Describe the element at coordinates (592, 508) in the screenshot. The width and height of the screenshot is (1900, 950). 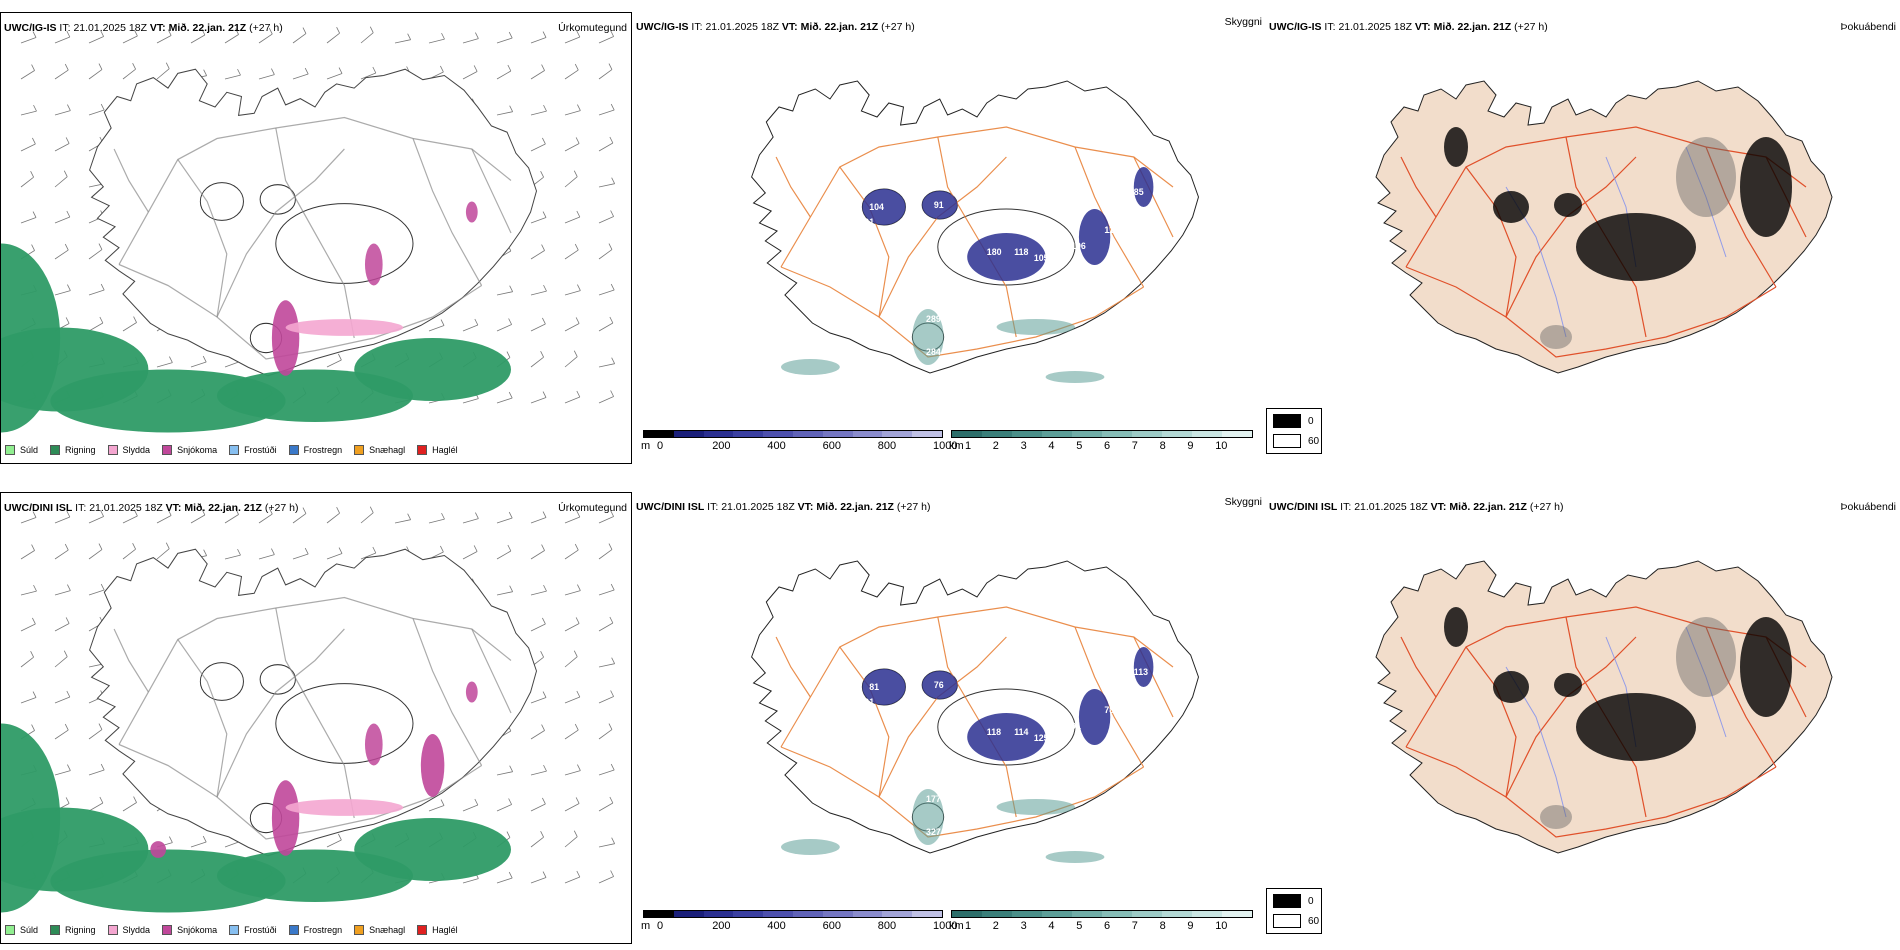
I see `map-title: Úrkomutegund` at that location.